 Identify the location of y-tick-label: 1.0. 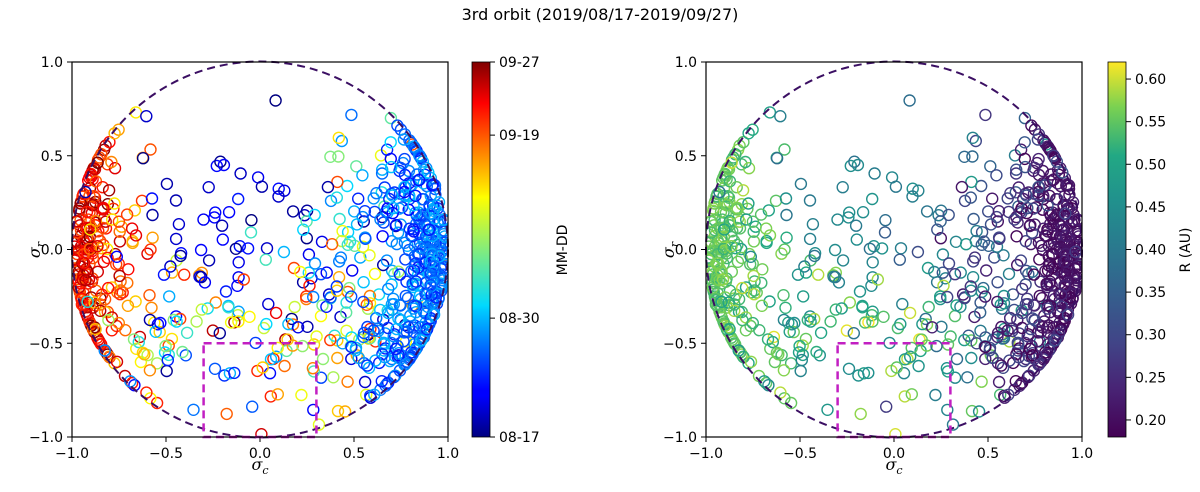
(52, 63).